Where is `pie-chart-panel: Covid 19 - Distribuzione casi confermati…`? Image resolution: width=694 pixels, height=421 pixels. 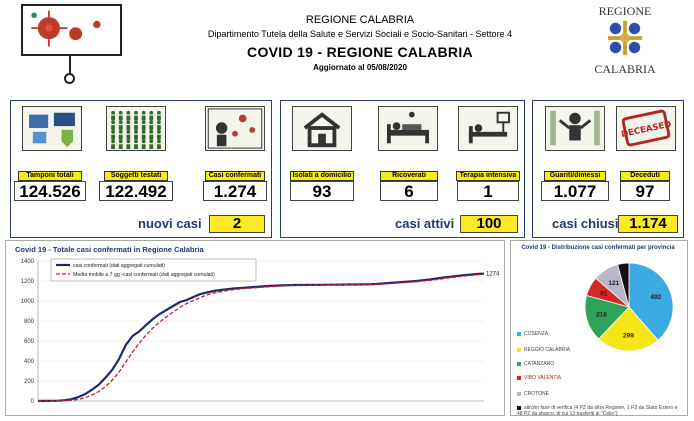 pie-chart-panel: Covid 19 - Distribuzione casi confermati… is located at coordinates (599, 328).